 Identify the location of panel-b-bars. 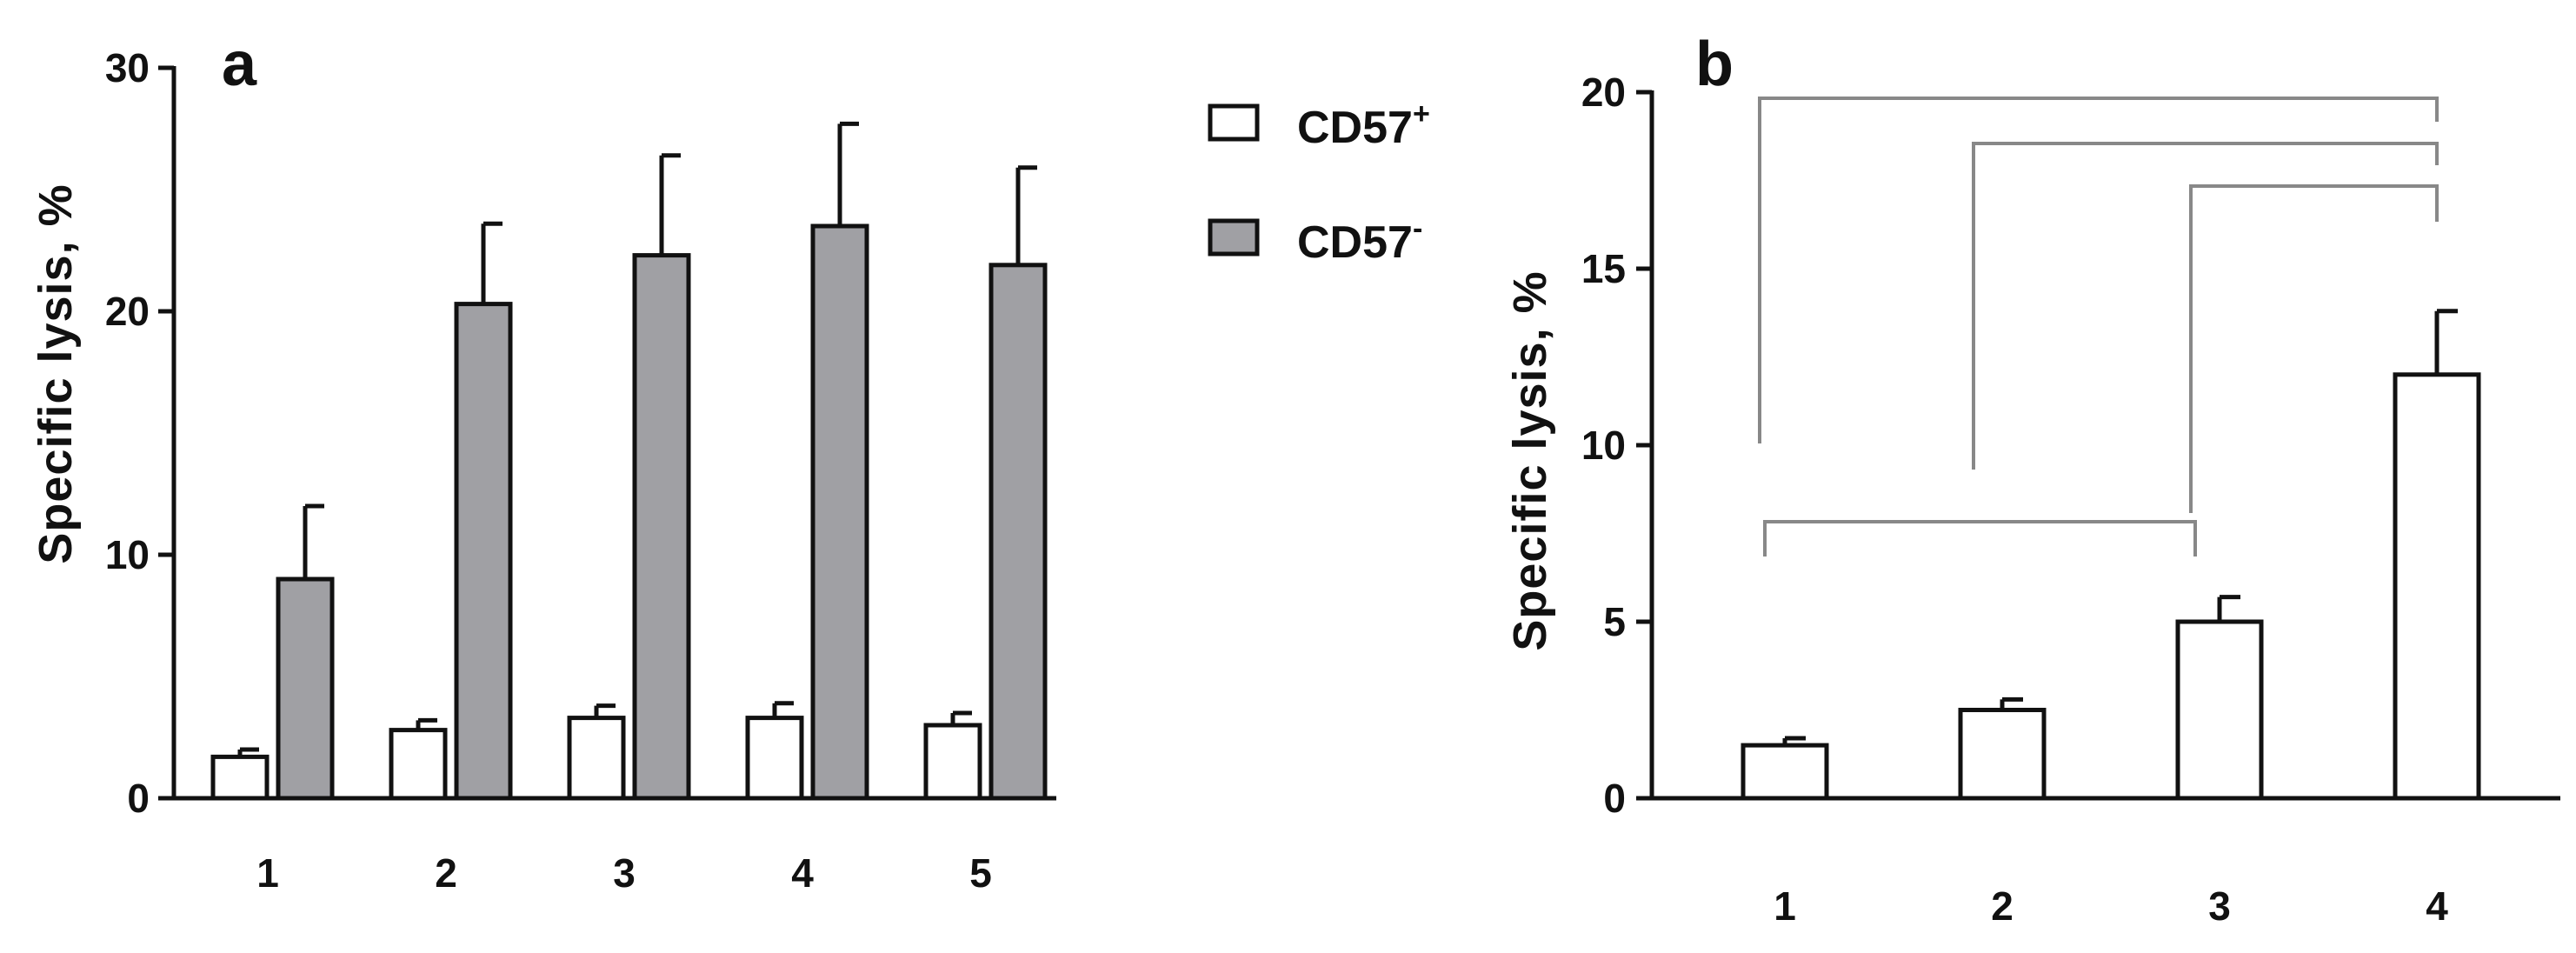
(2111, 555).